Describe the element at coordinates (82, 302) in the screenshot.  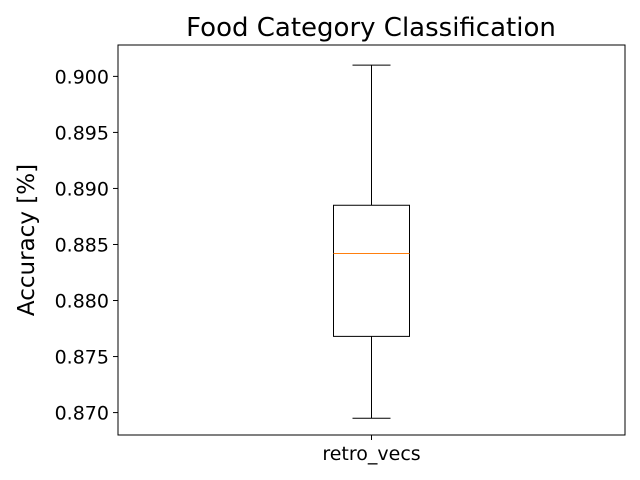
I see `y-tick-label: 0.880` at that location.